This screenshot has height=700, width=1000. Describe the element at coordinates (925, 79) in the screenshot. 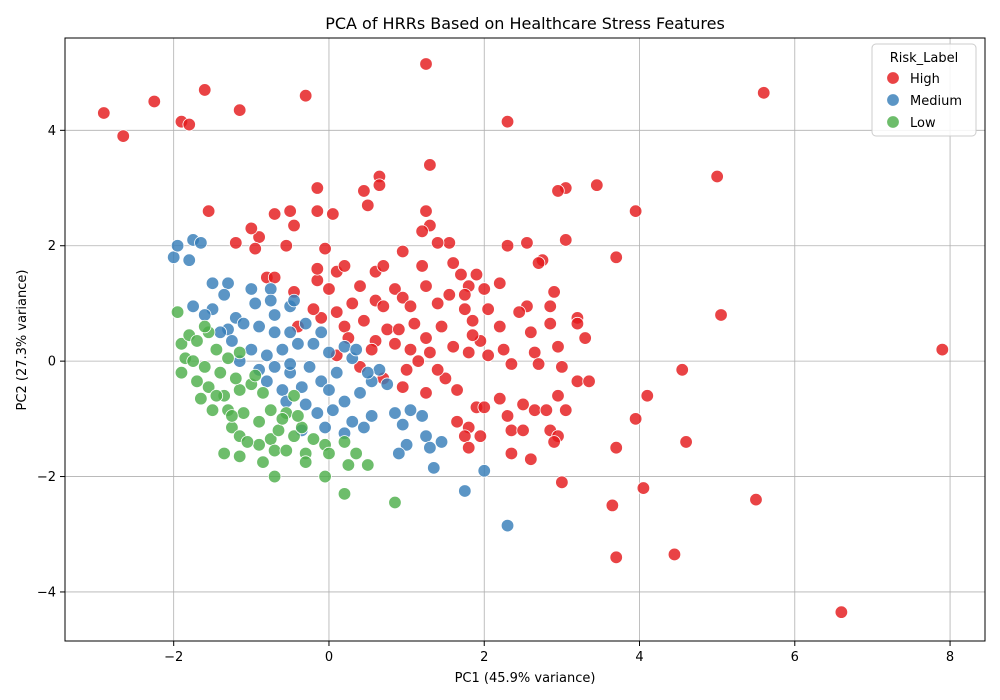

I see `legend-label-high: High` at that location.